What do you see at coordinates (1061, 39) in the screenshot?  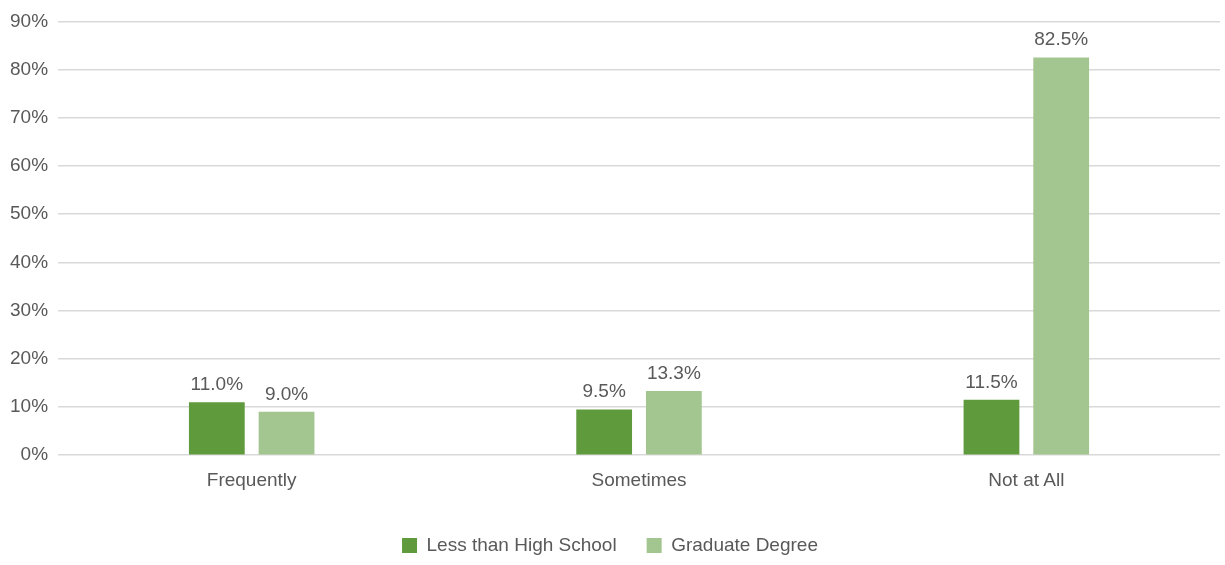 I see `data-label: 82.5%` at bounding box center [1061, 39].